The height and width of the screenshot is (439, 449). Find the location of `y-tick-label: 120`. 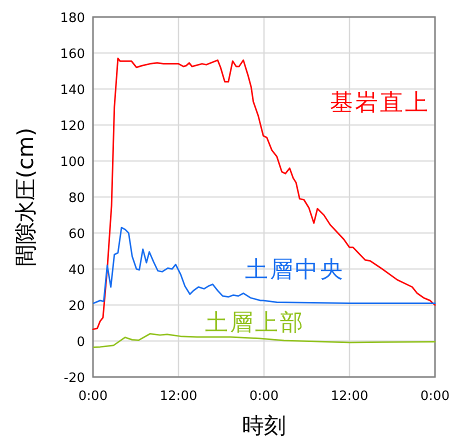

y-tick-label: 120 is located at coordinates (72, 126).